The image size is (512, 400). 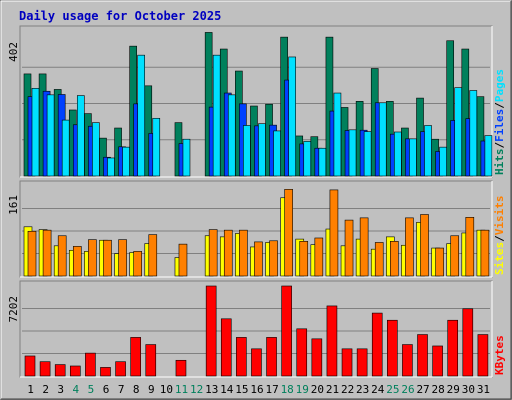 What do you see at coordinates (499, 122) in the screenshot?
I see `legend: Hits/Files/Pages` at bounding box center [499, 122].